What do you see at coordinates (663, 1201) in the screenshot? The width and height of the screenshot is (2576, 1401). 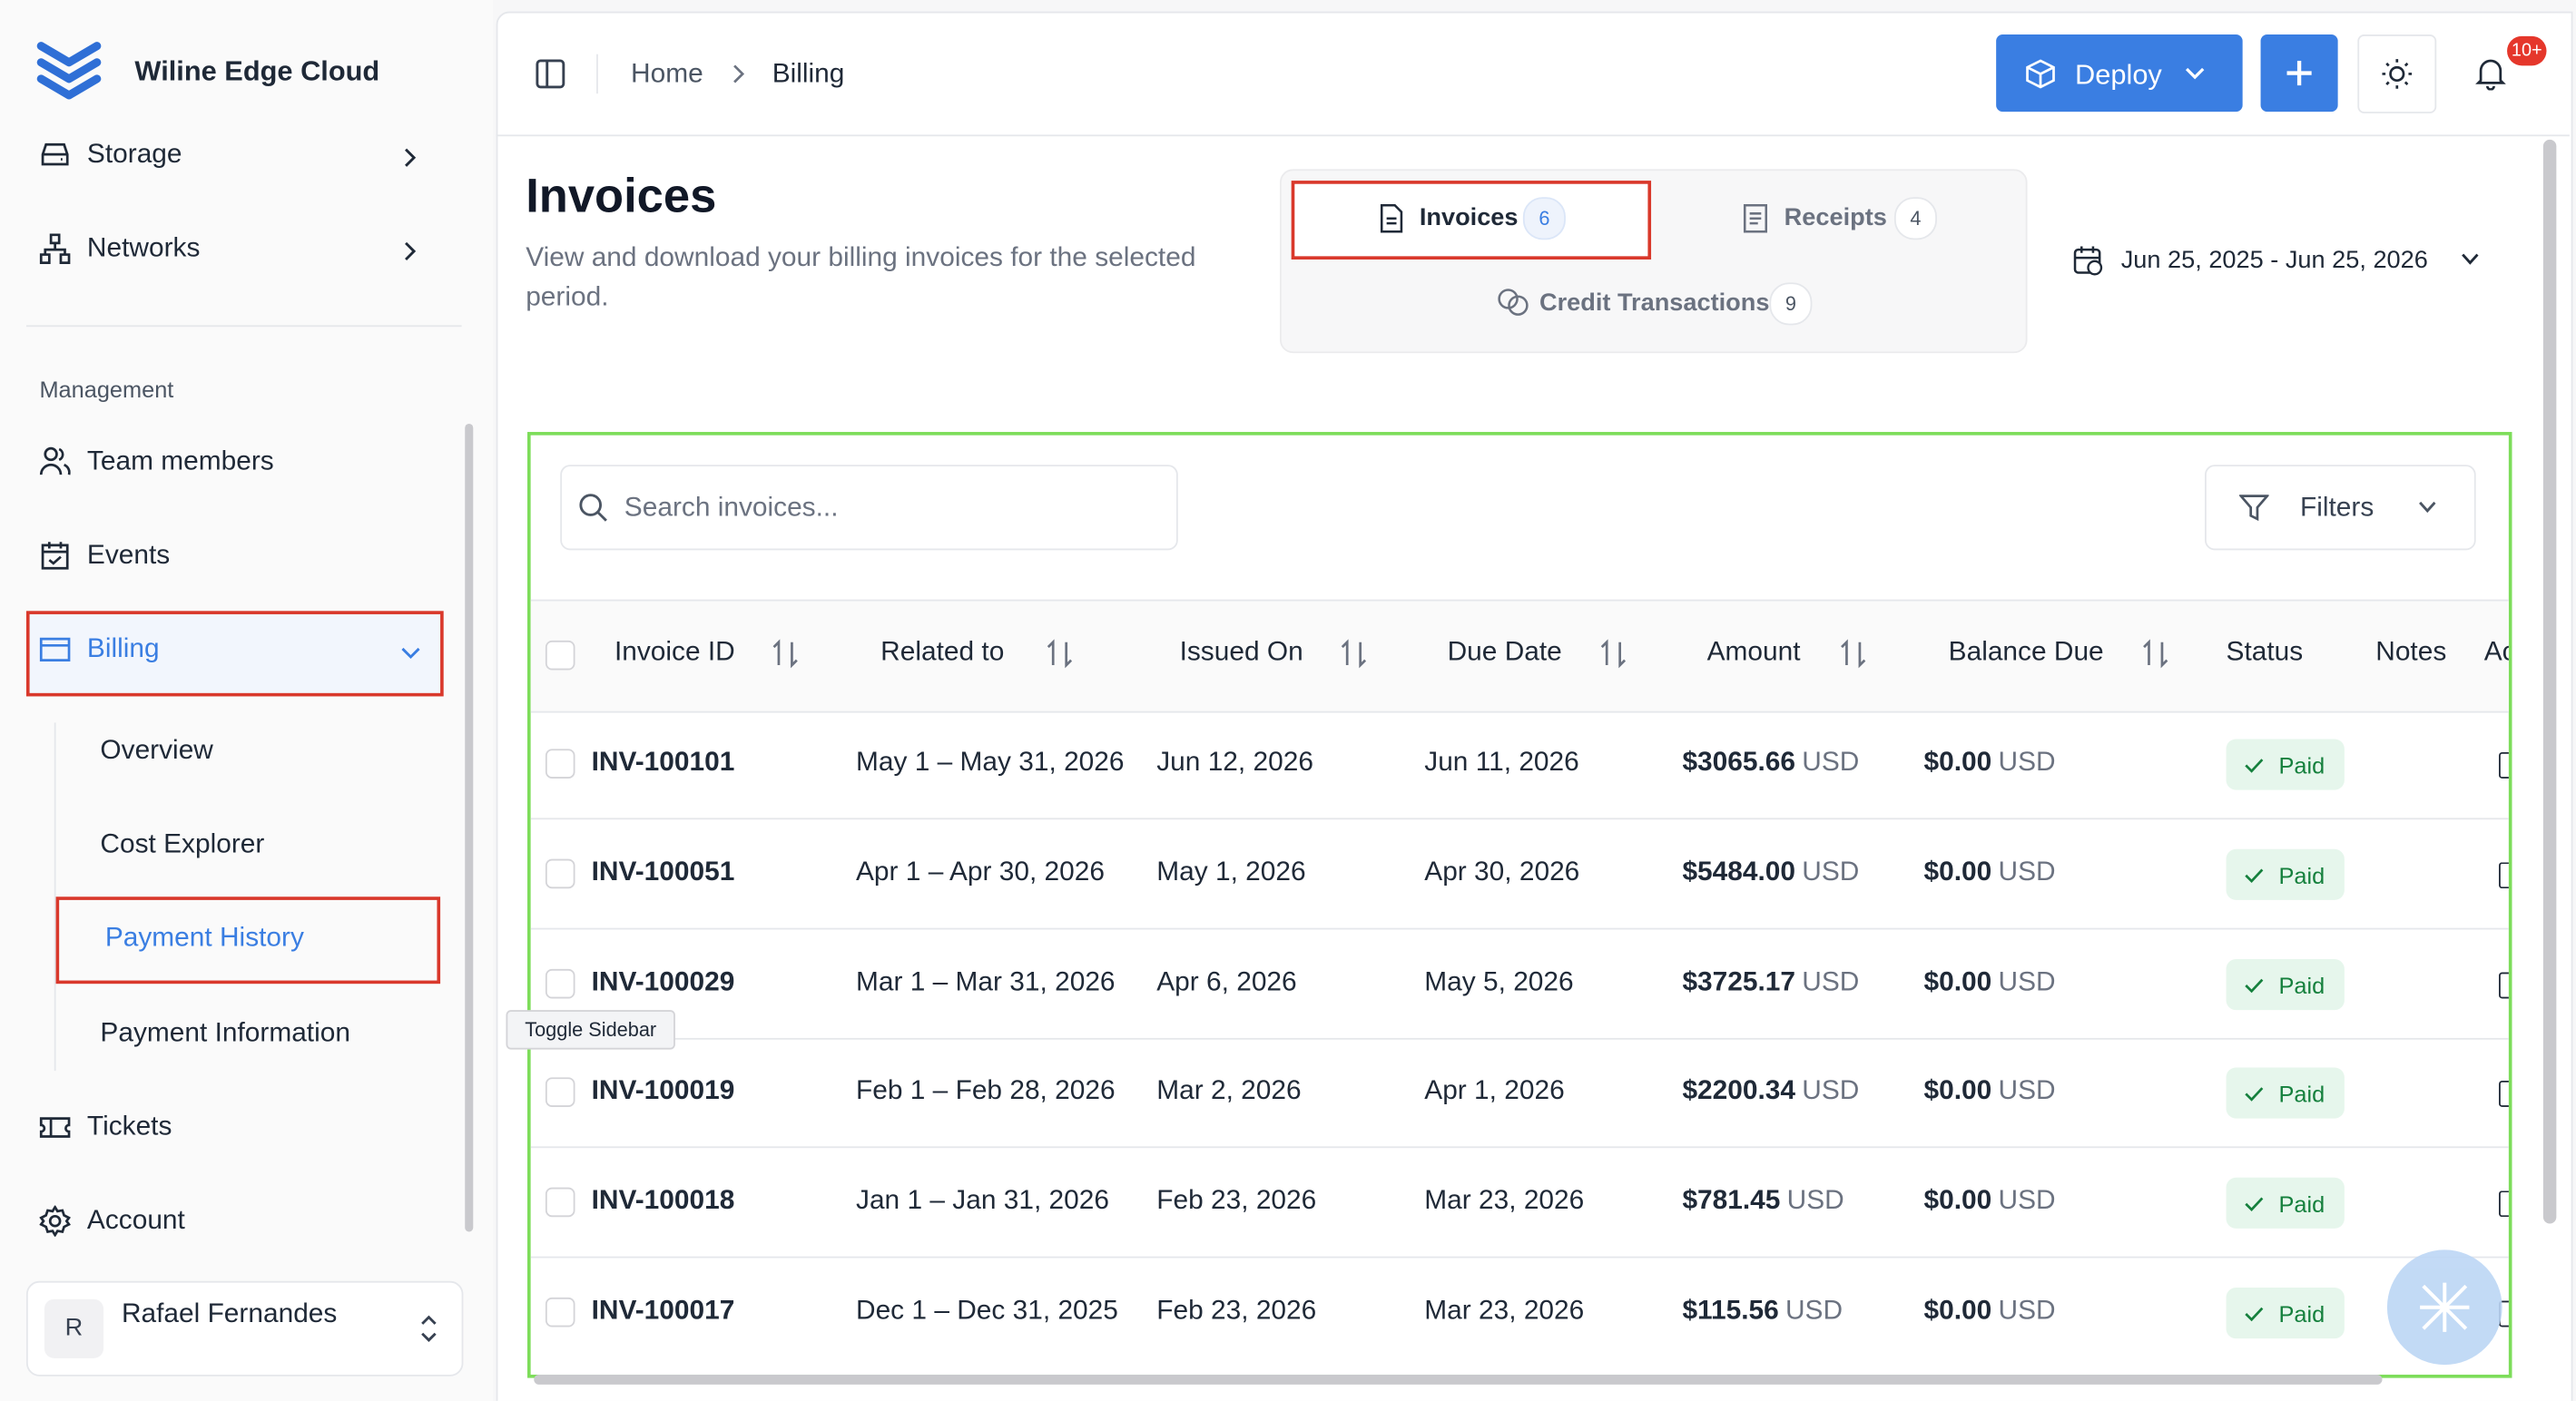 I see `cell: INV-100018` at bounding box center [663, 1201].